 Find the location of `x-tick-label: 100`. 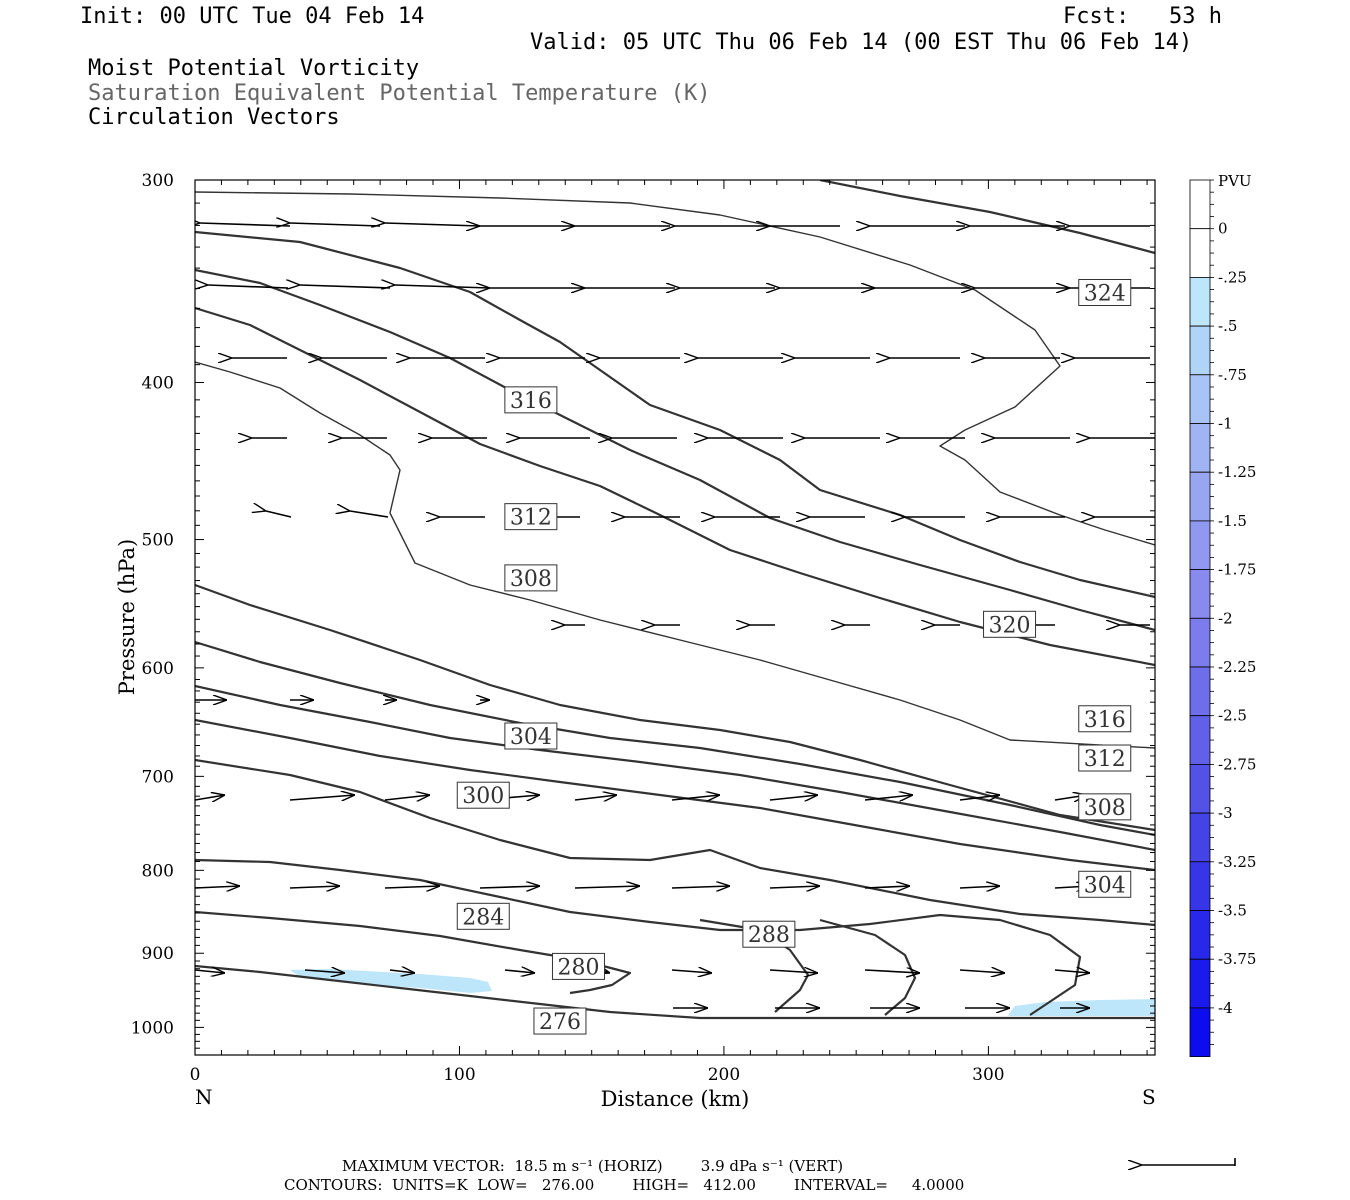

x-tick-label: 100 is located at coordinates (459, 1075).